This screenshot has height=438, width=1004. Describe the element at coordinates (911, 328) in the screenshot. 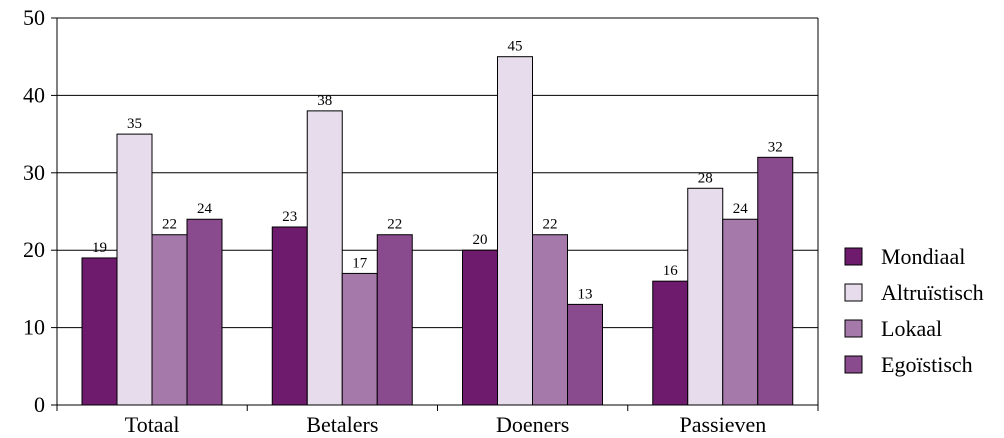

I see `legend-label: Lokaal` at that location.